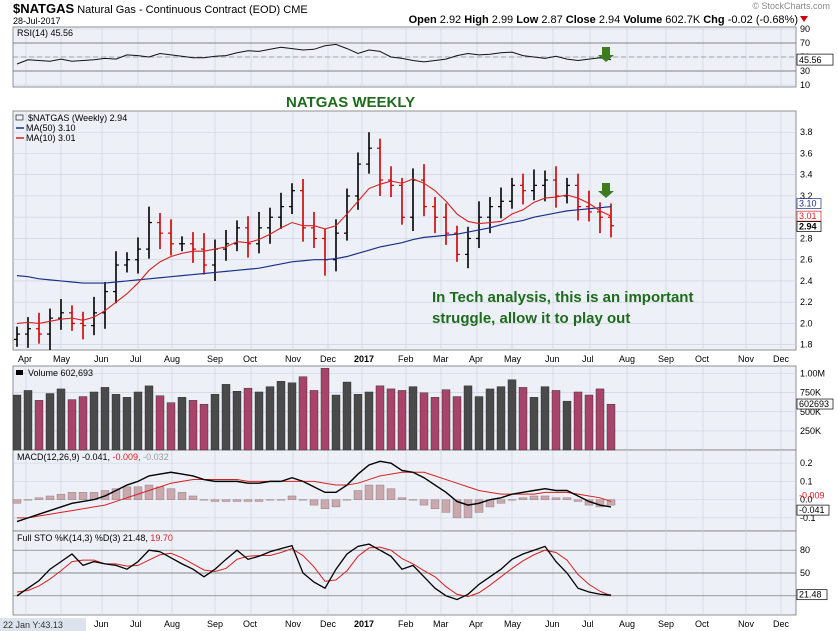 The image size is (838, 631). I want to click on price-legend: $NATGAS (Weekly) 2.94, so click(77, 118).